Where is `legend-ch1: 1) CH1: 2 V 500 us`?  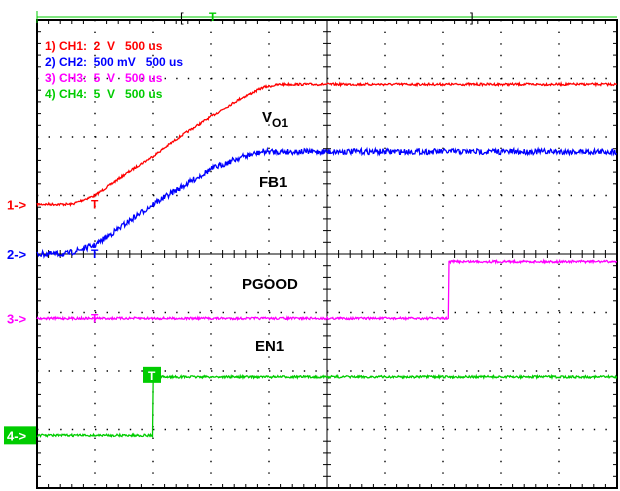 legend-ch1: 1) CH1: 2 V 500 us is located at coordinates (104, 46).